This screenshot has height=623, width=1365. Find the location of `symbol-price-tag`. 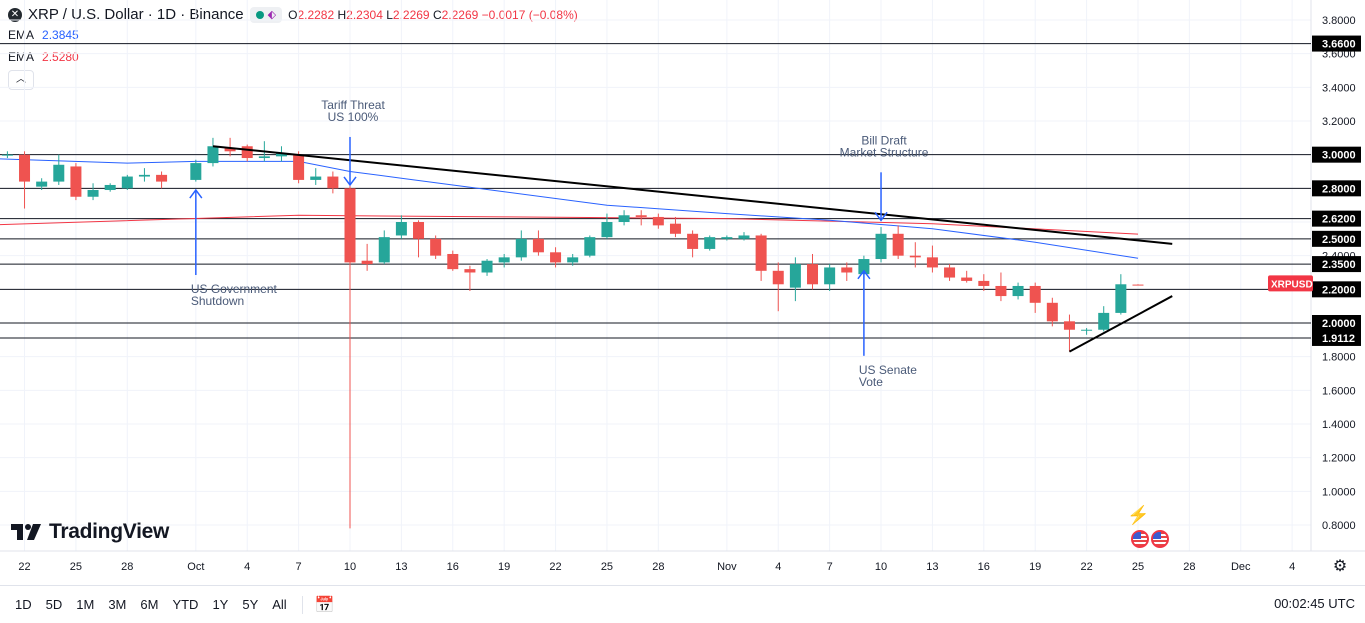

symbol-price-tag is located at coordinates (1290, 283).